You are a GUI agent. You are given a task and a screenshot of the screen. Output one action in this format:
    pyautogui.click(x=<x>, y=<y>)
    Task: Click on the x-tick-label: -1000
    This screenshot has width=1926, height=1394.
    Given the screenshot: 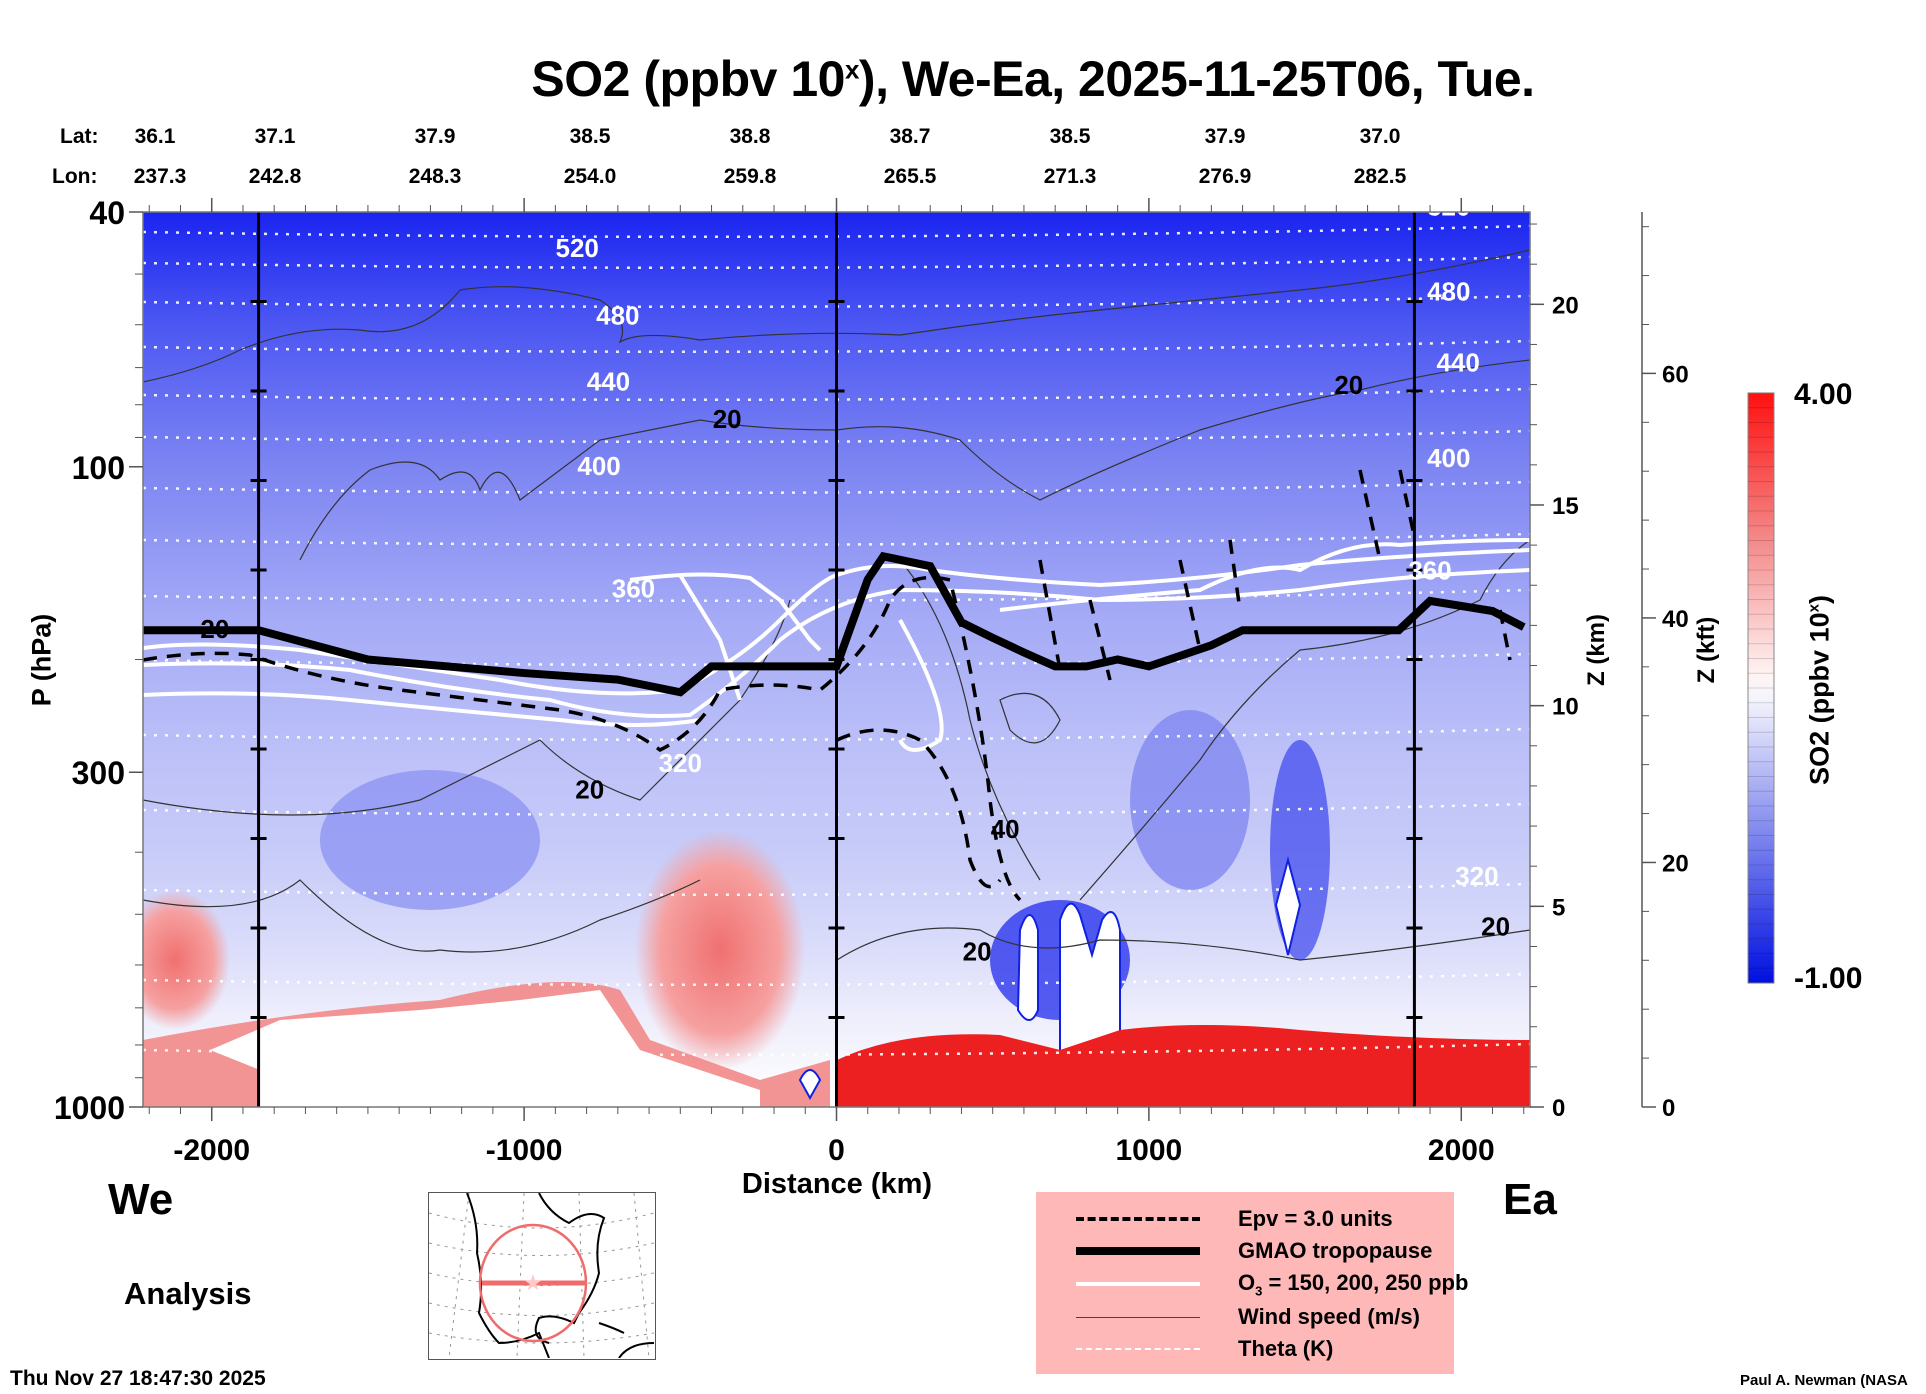 What is the action you would take?
    pyautogui.click(x=524, y=1150)
    